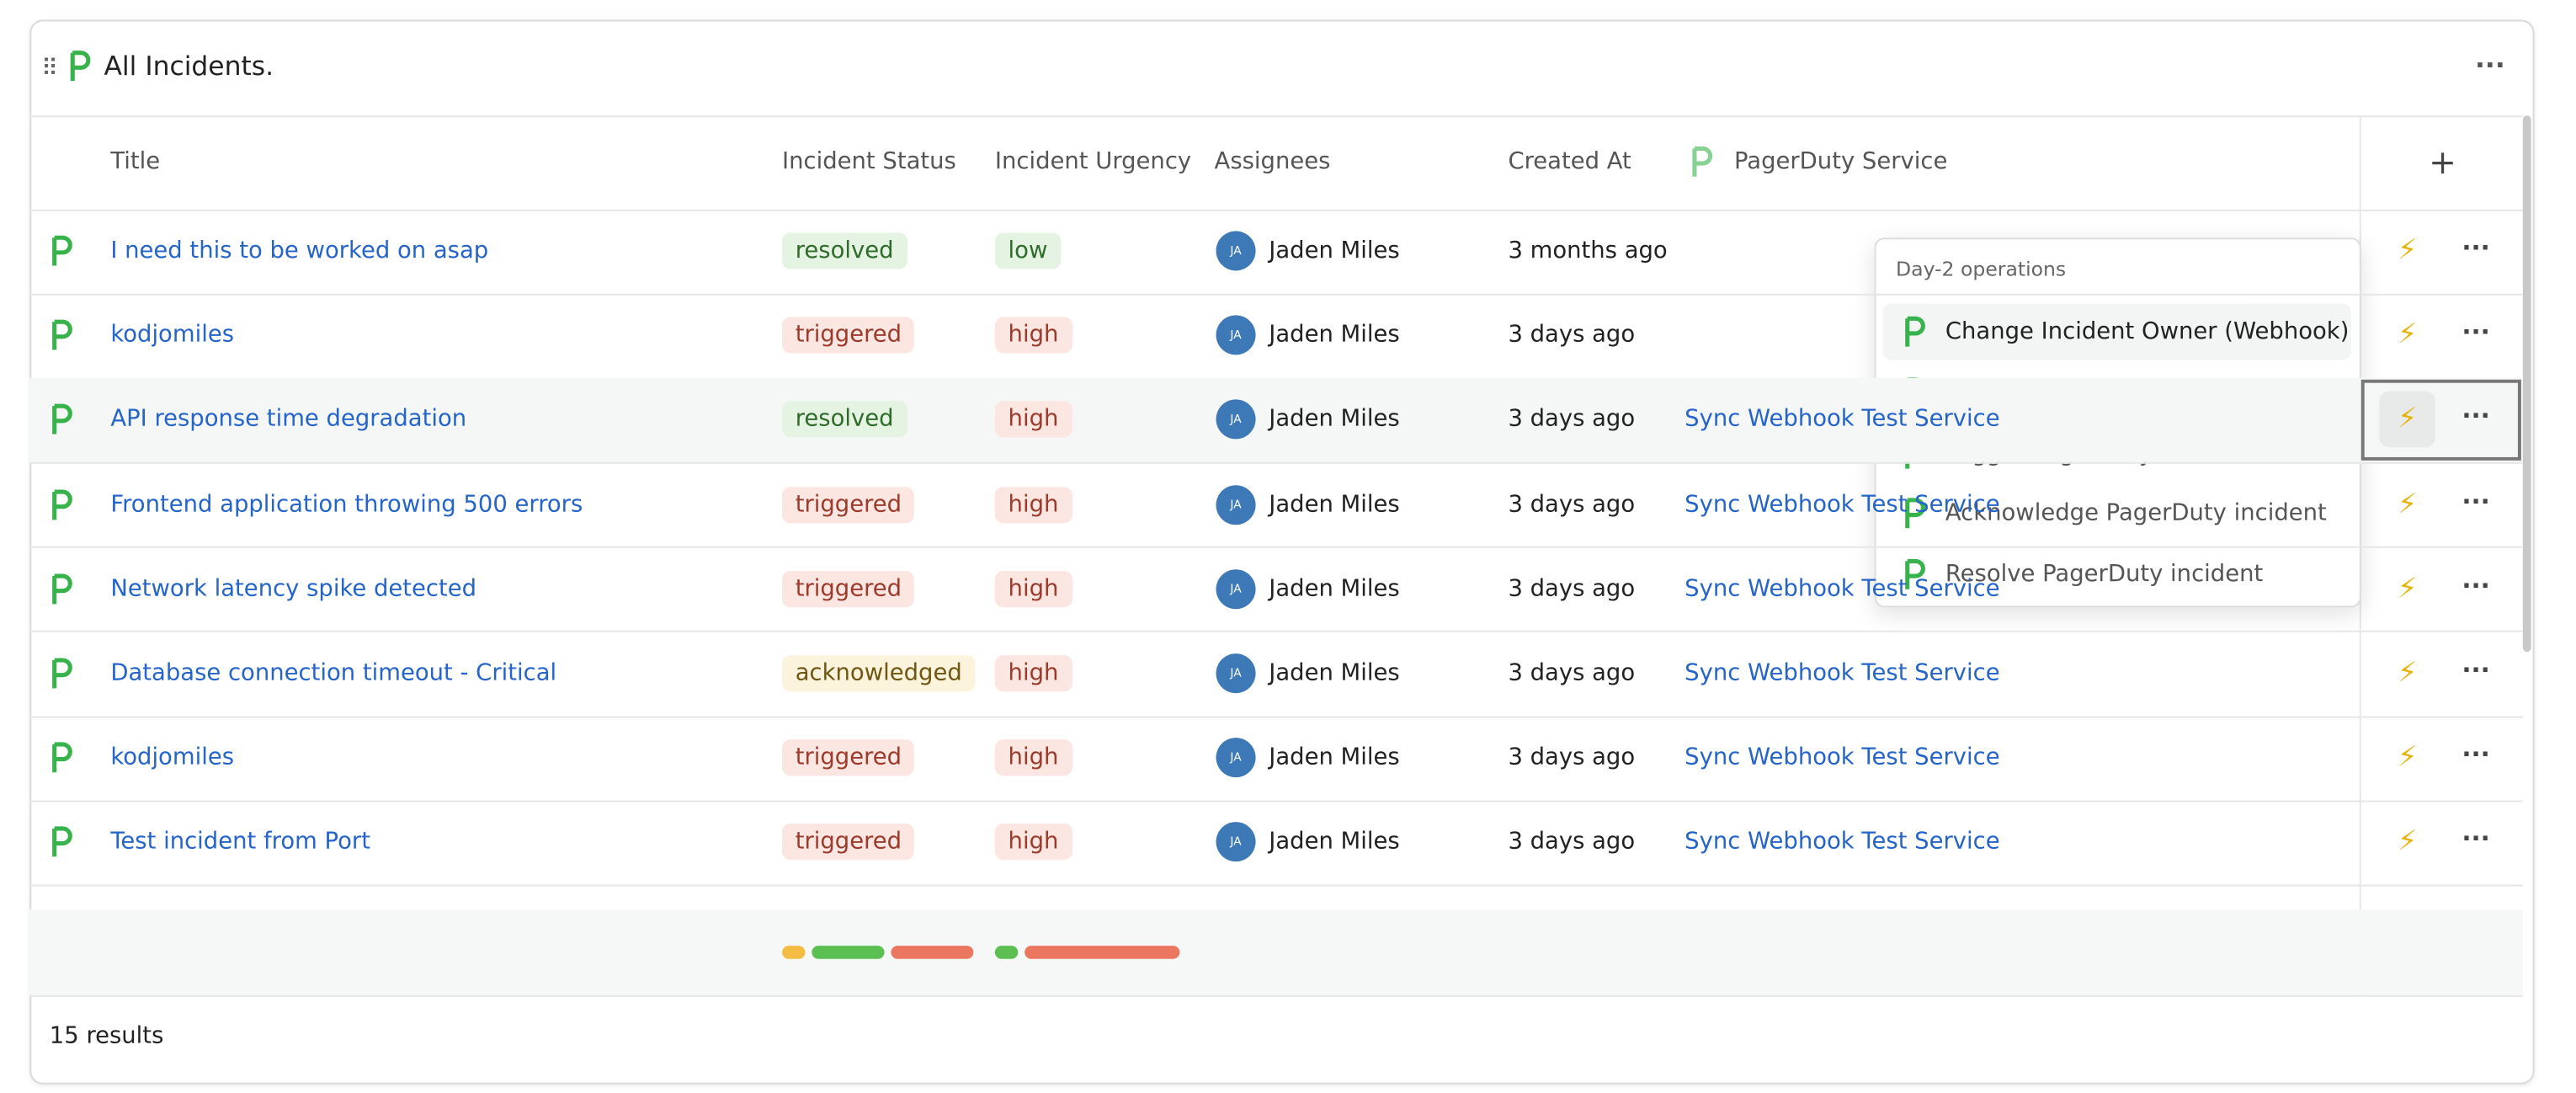 Image resolution: width=2576 pixels, height=1093 pixels. I want to click on incident-title: API response time degradation, so click(289, 420).